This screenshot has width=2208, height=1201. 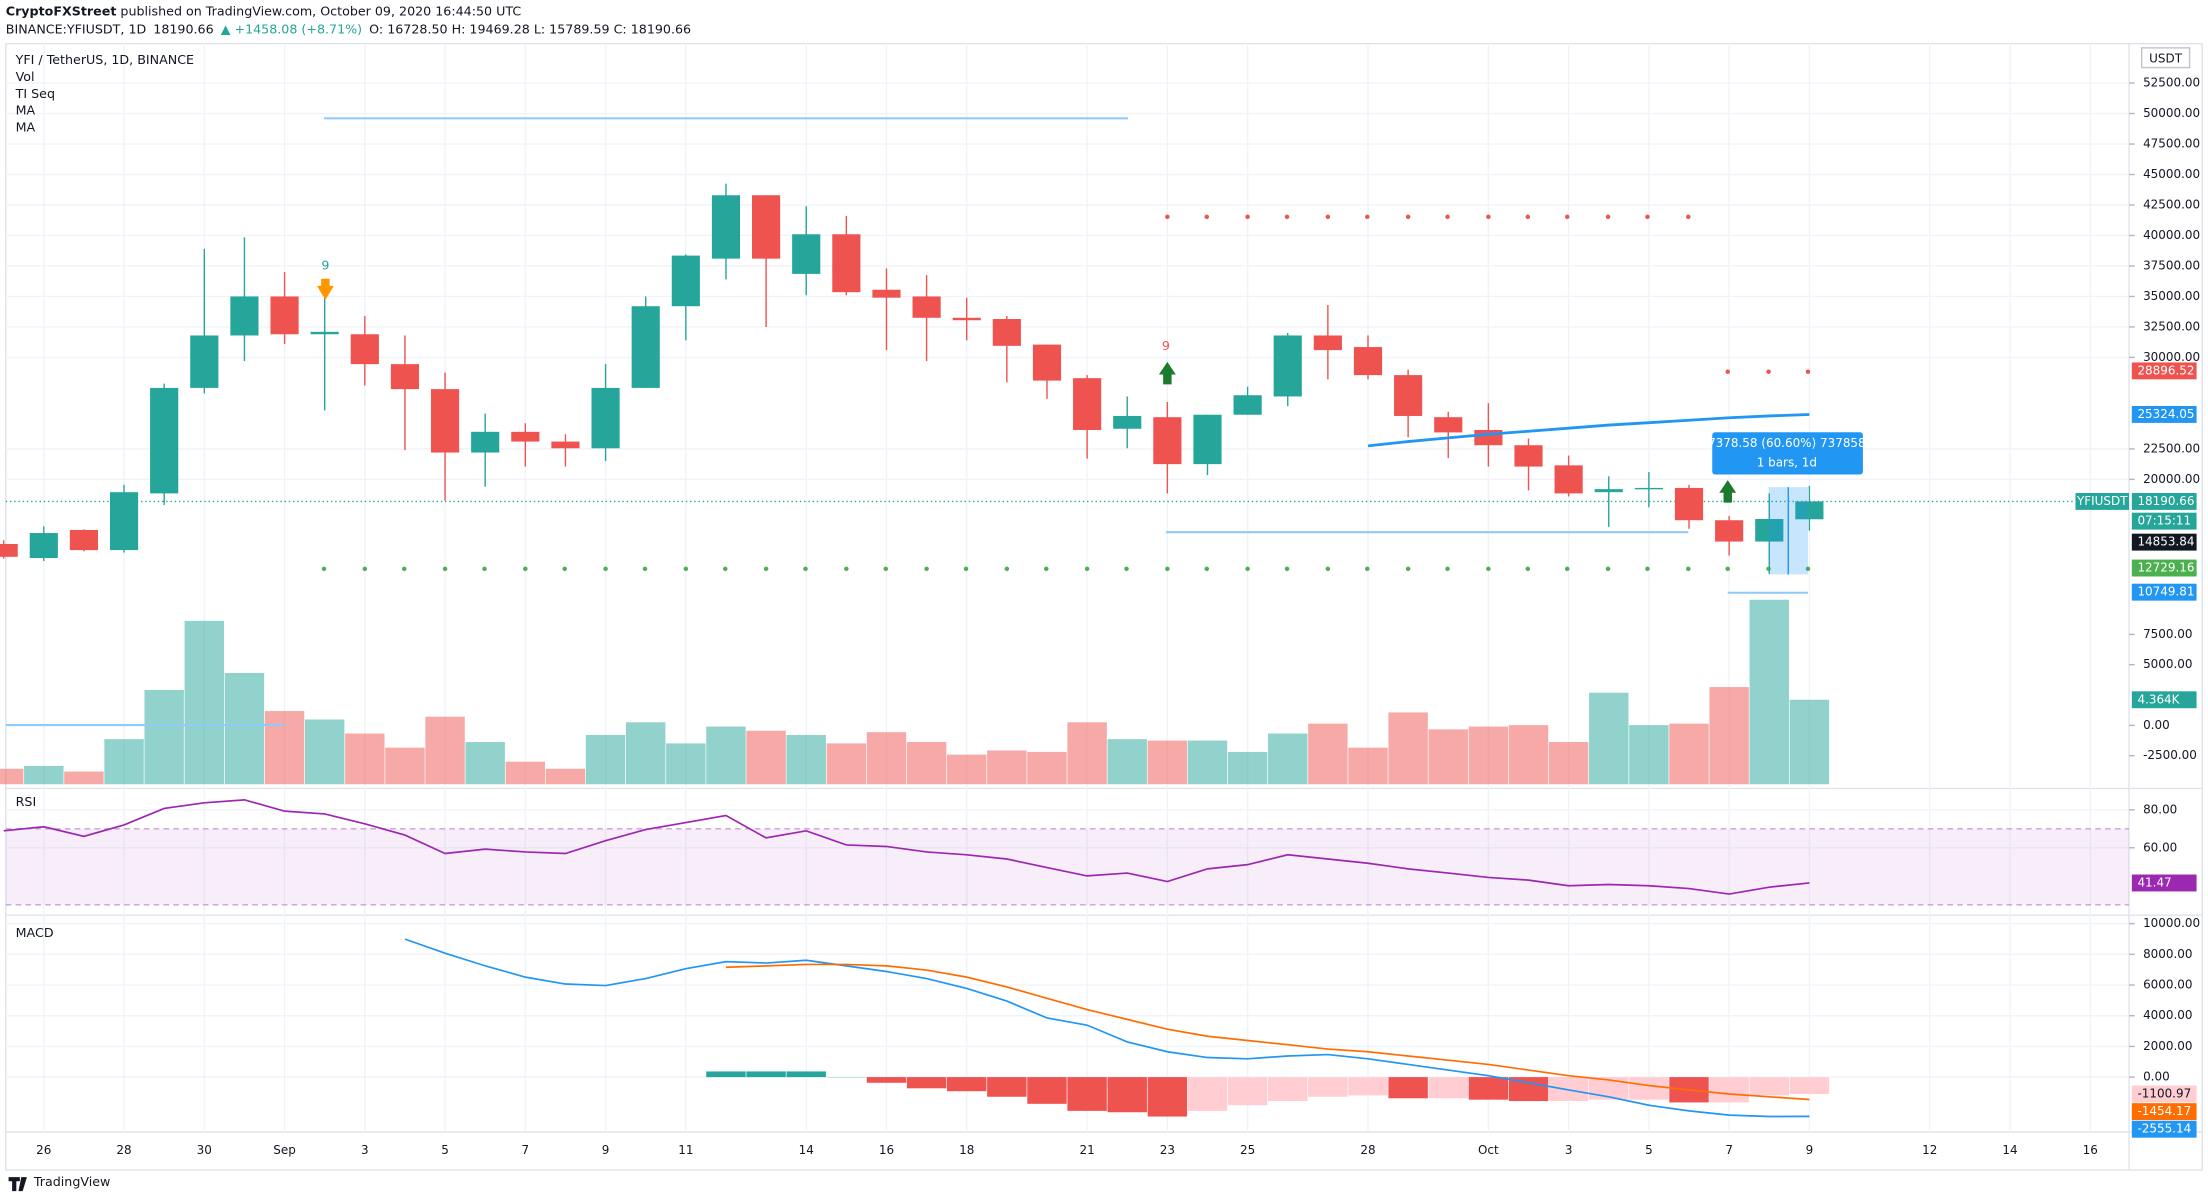 I want to click on macd-label: -1454.17, so click(x=2164, y=1111).